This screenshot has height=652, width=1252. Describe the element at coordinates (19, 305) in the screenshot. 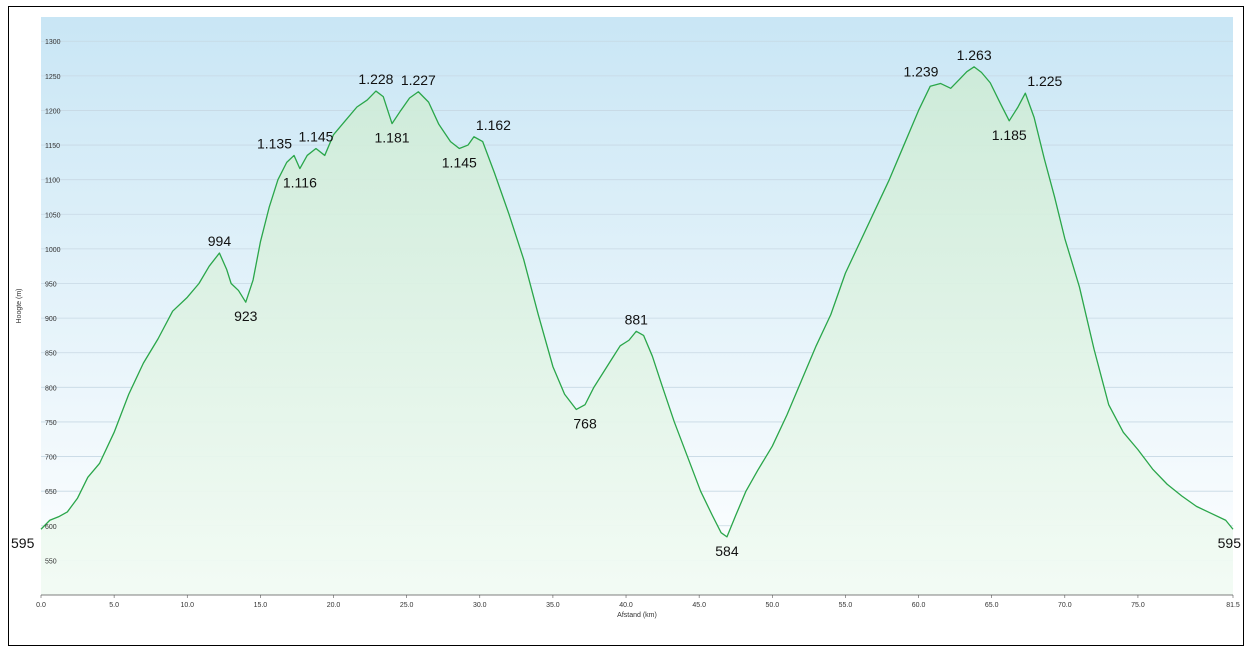

I see `y-axis-title: Hoogte (m)` at that location.